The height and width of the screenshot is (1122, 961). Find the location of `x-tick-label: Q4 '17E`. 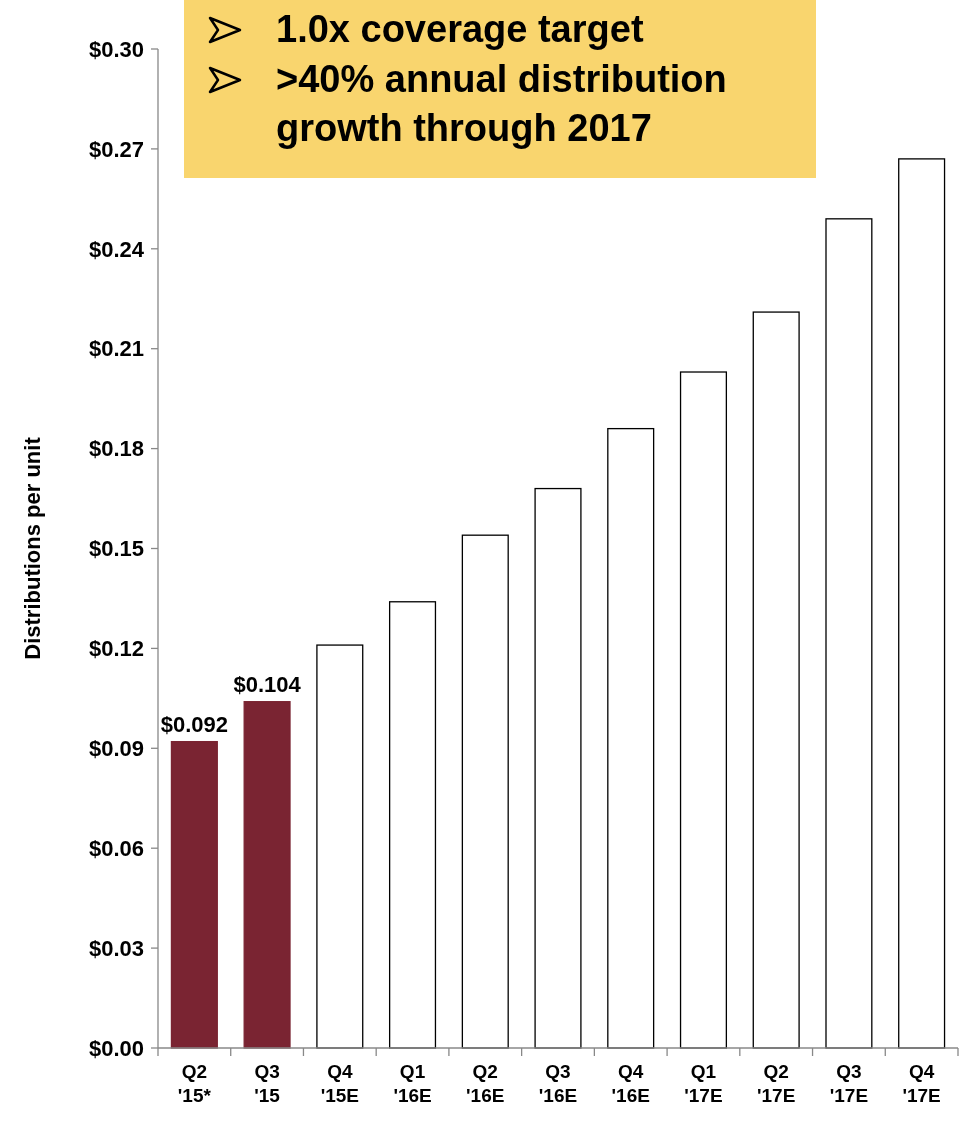

x-tick-label: Q4 '17E is located at coordinates (921, 1083).